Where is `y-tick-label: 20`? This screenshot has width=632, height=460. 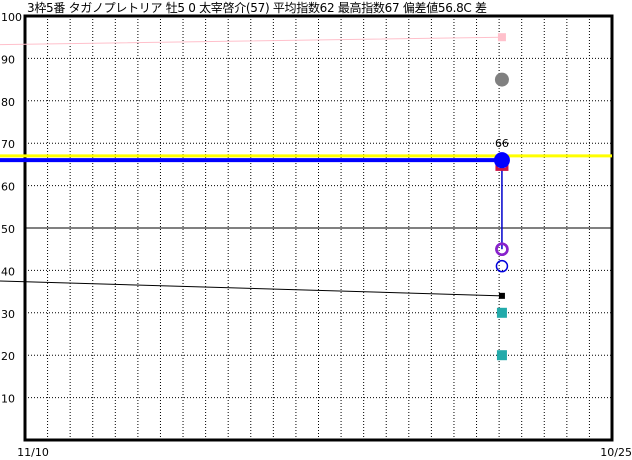
y-tick-label: 20 is located at coordinates (8, 356).